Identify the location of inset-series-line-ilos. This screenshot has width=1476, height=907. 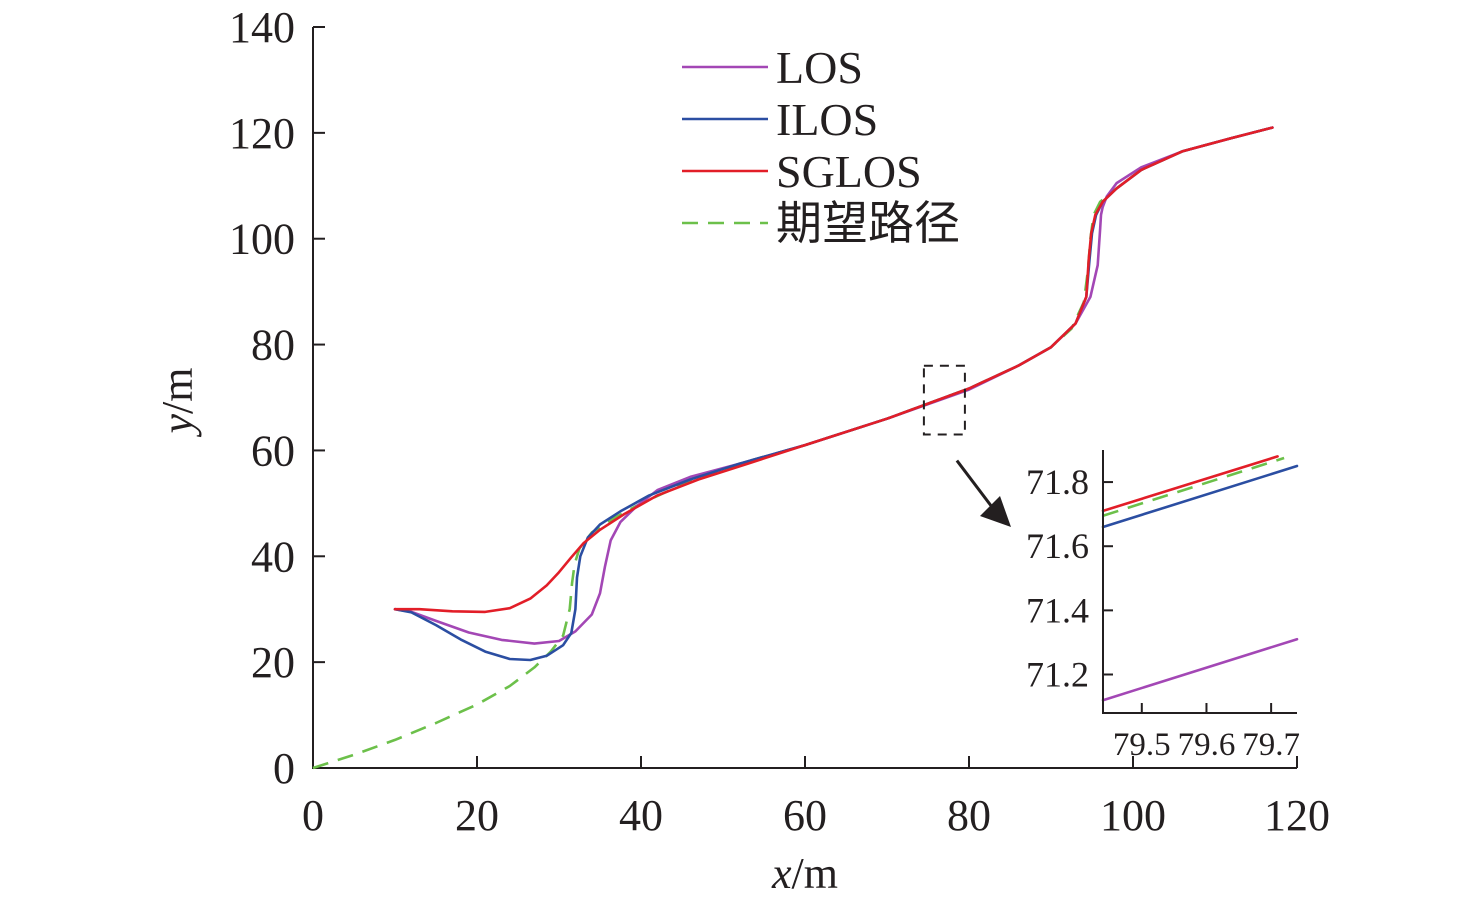
(1200, 496).